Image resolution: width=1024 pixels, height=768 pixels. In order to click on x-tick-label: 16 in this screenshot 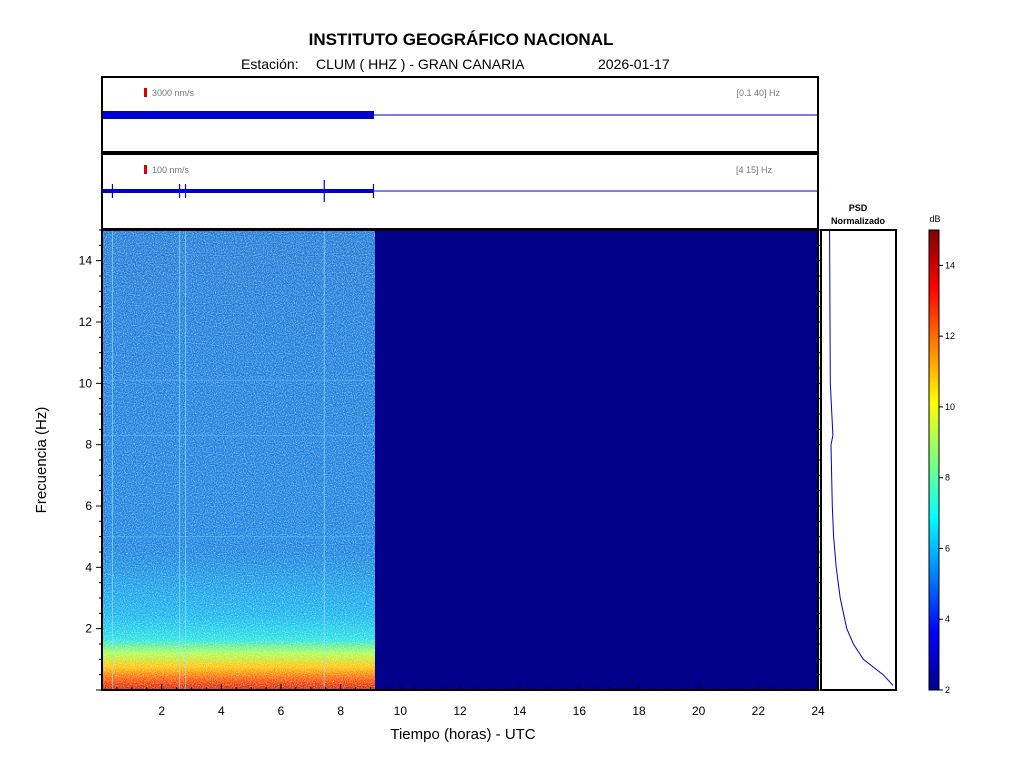, I will do `click(580, 711)`.